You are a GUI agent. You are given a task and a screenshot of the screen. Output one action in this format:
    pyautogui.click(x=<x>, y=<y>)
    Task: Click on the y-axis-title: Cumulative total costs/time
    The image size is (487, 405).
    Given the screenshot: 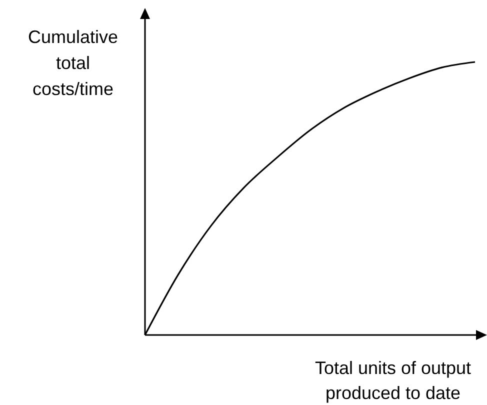 What is the action you would take?
    pyautogui.click(x=73, y=63)
    